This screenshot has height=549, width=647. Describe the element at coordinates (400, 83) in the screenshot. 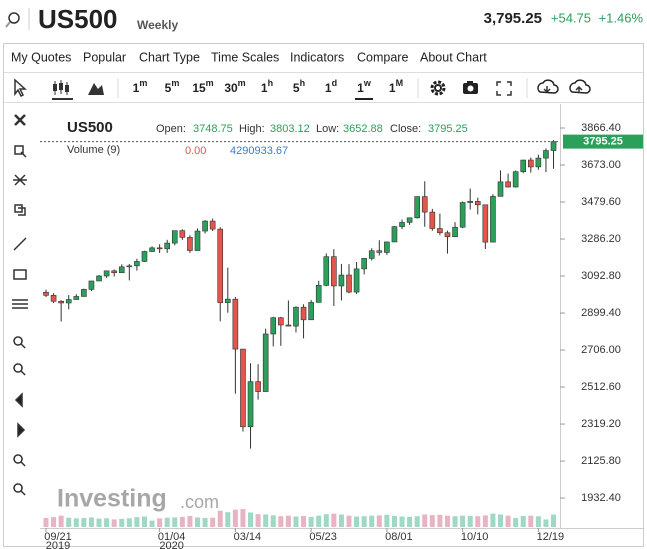

I see `time-scale-unit: M` at that location.